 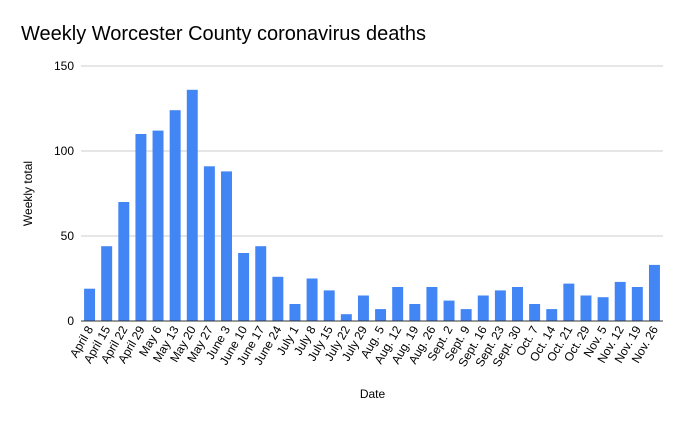 I want to click on y-tick-label: 150, so click(x=64, y=66).